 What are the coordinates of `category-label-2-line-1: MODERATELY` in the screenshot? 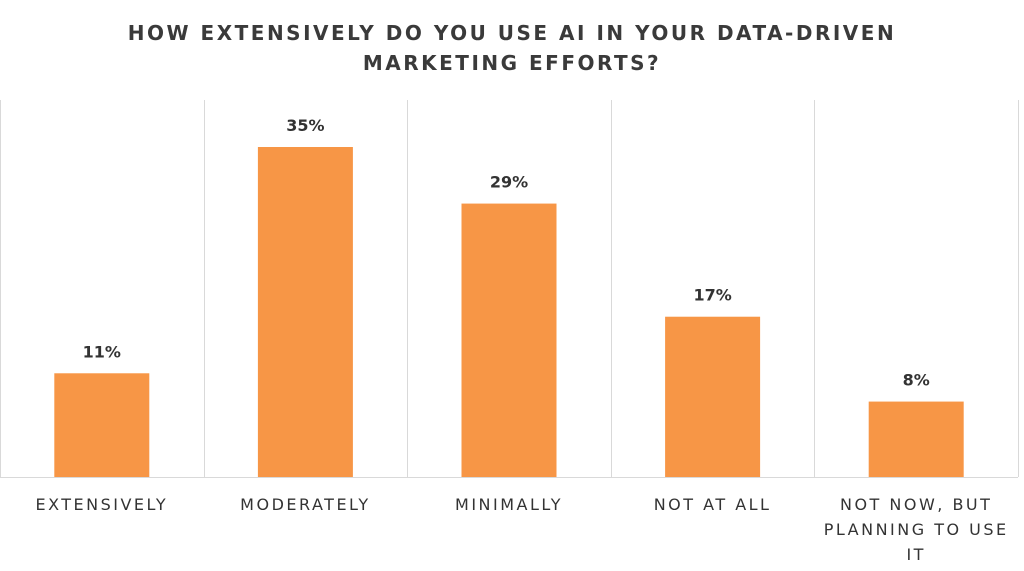 It's located at (305, 504).